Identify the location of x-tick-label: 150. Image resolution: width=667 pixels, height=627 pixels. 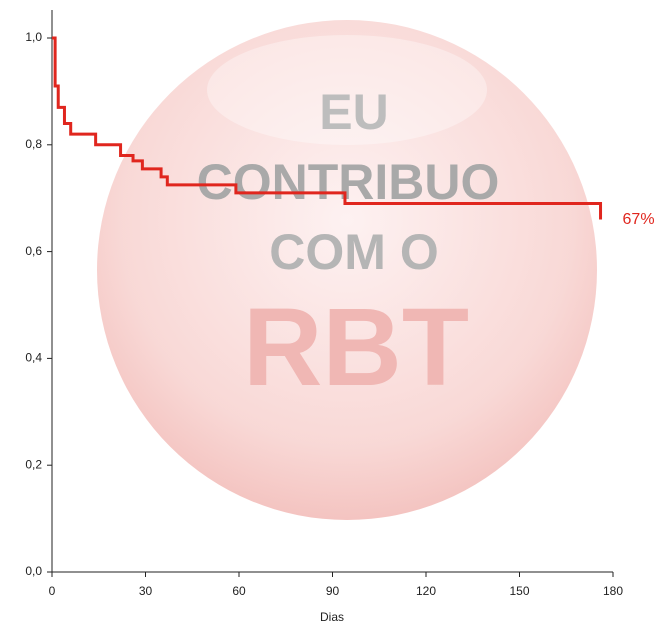
(519, 591).